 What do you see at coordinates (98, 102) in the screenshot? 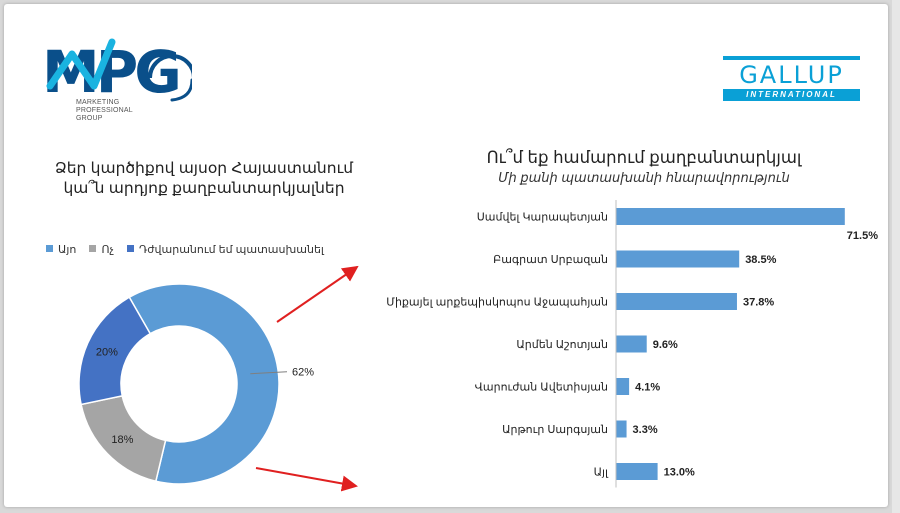
I see `mpg-caption-line: MARKETING` at bounding box center [98, 102].